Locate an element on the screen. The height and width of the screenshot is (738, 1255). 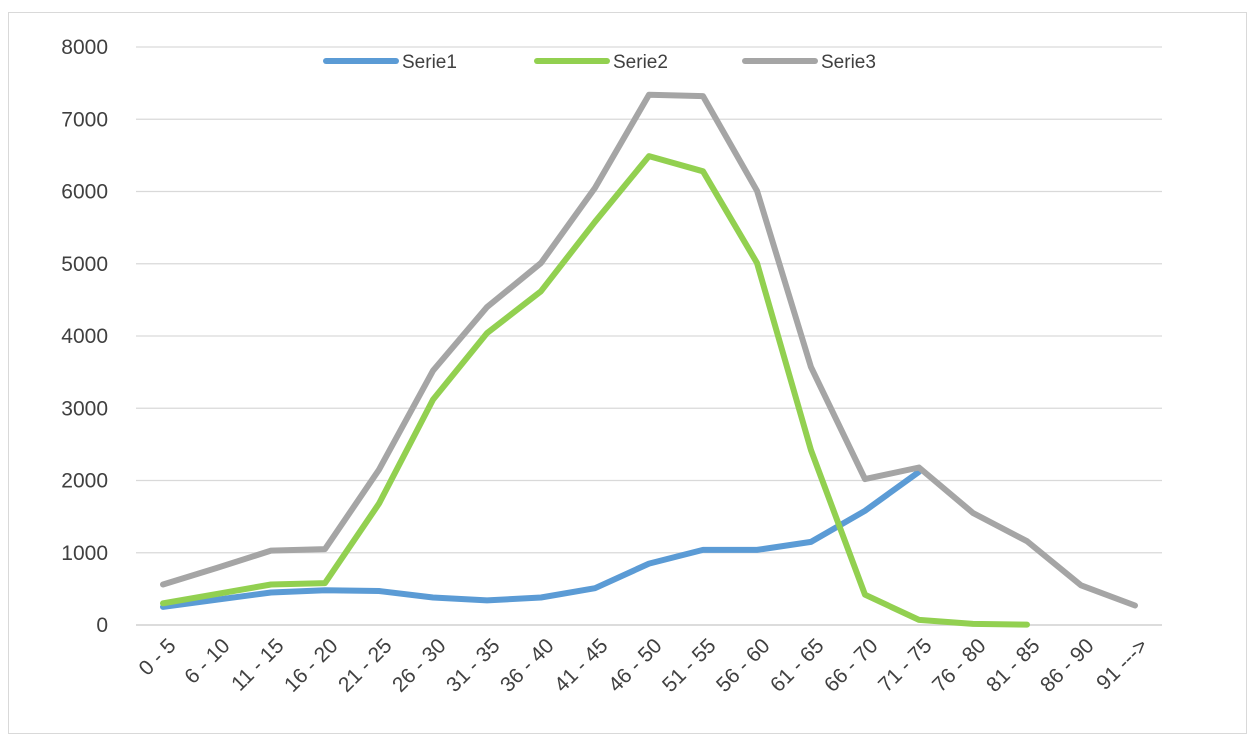
x-tick-label: 81 - 85 is located at coordinates (1013, 665).